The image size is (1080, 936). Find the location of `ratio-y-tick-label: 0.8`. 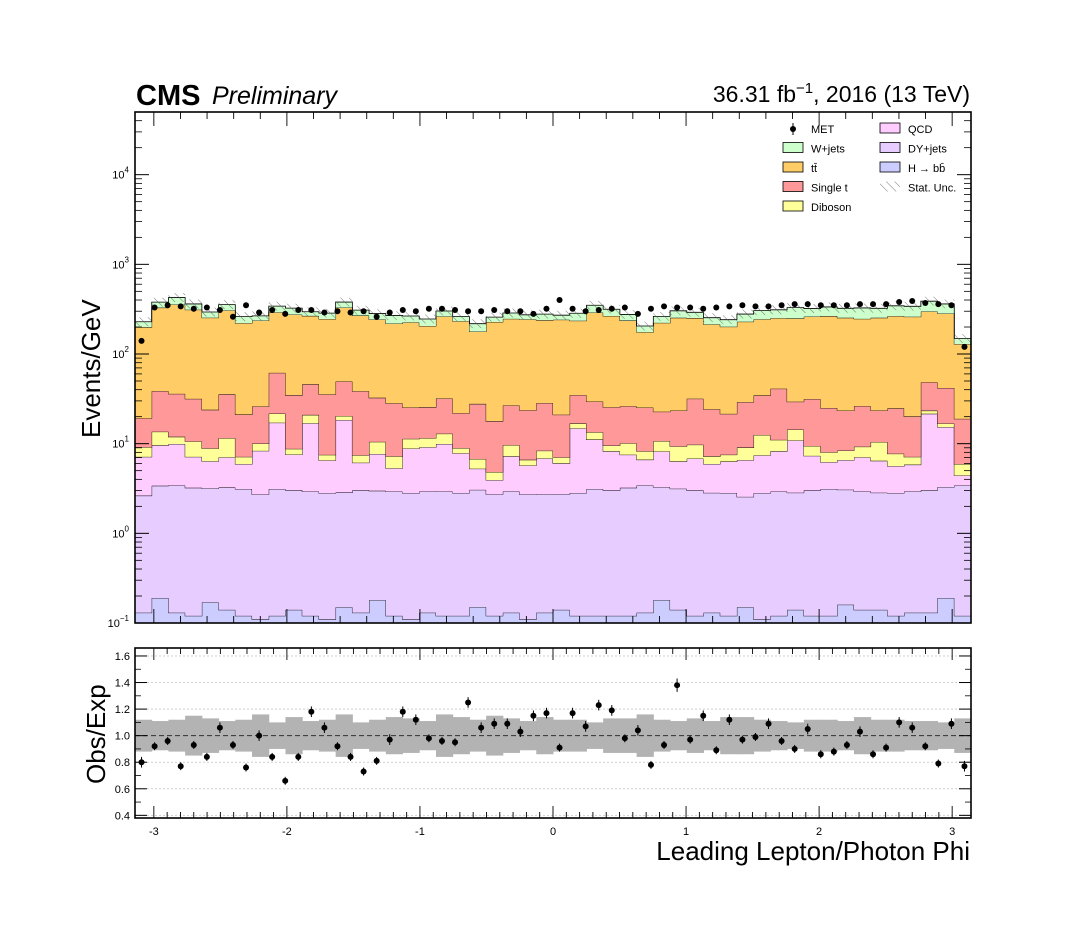

ratio-y-tick-label: 0.8 is located at coordinates (122, 763).